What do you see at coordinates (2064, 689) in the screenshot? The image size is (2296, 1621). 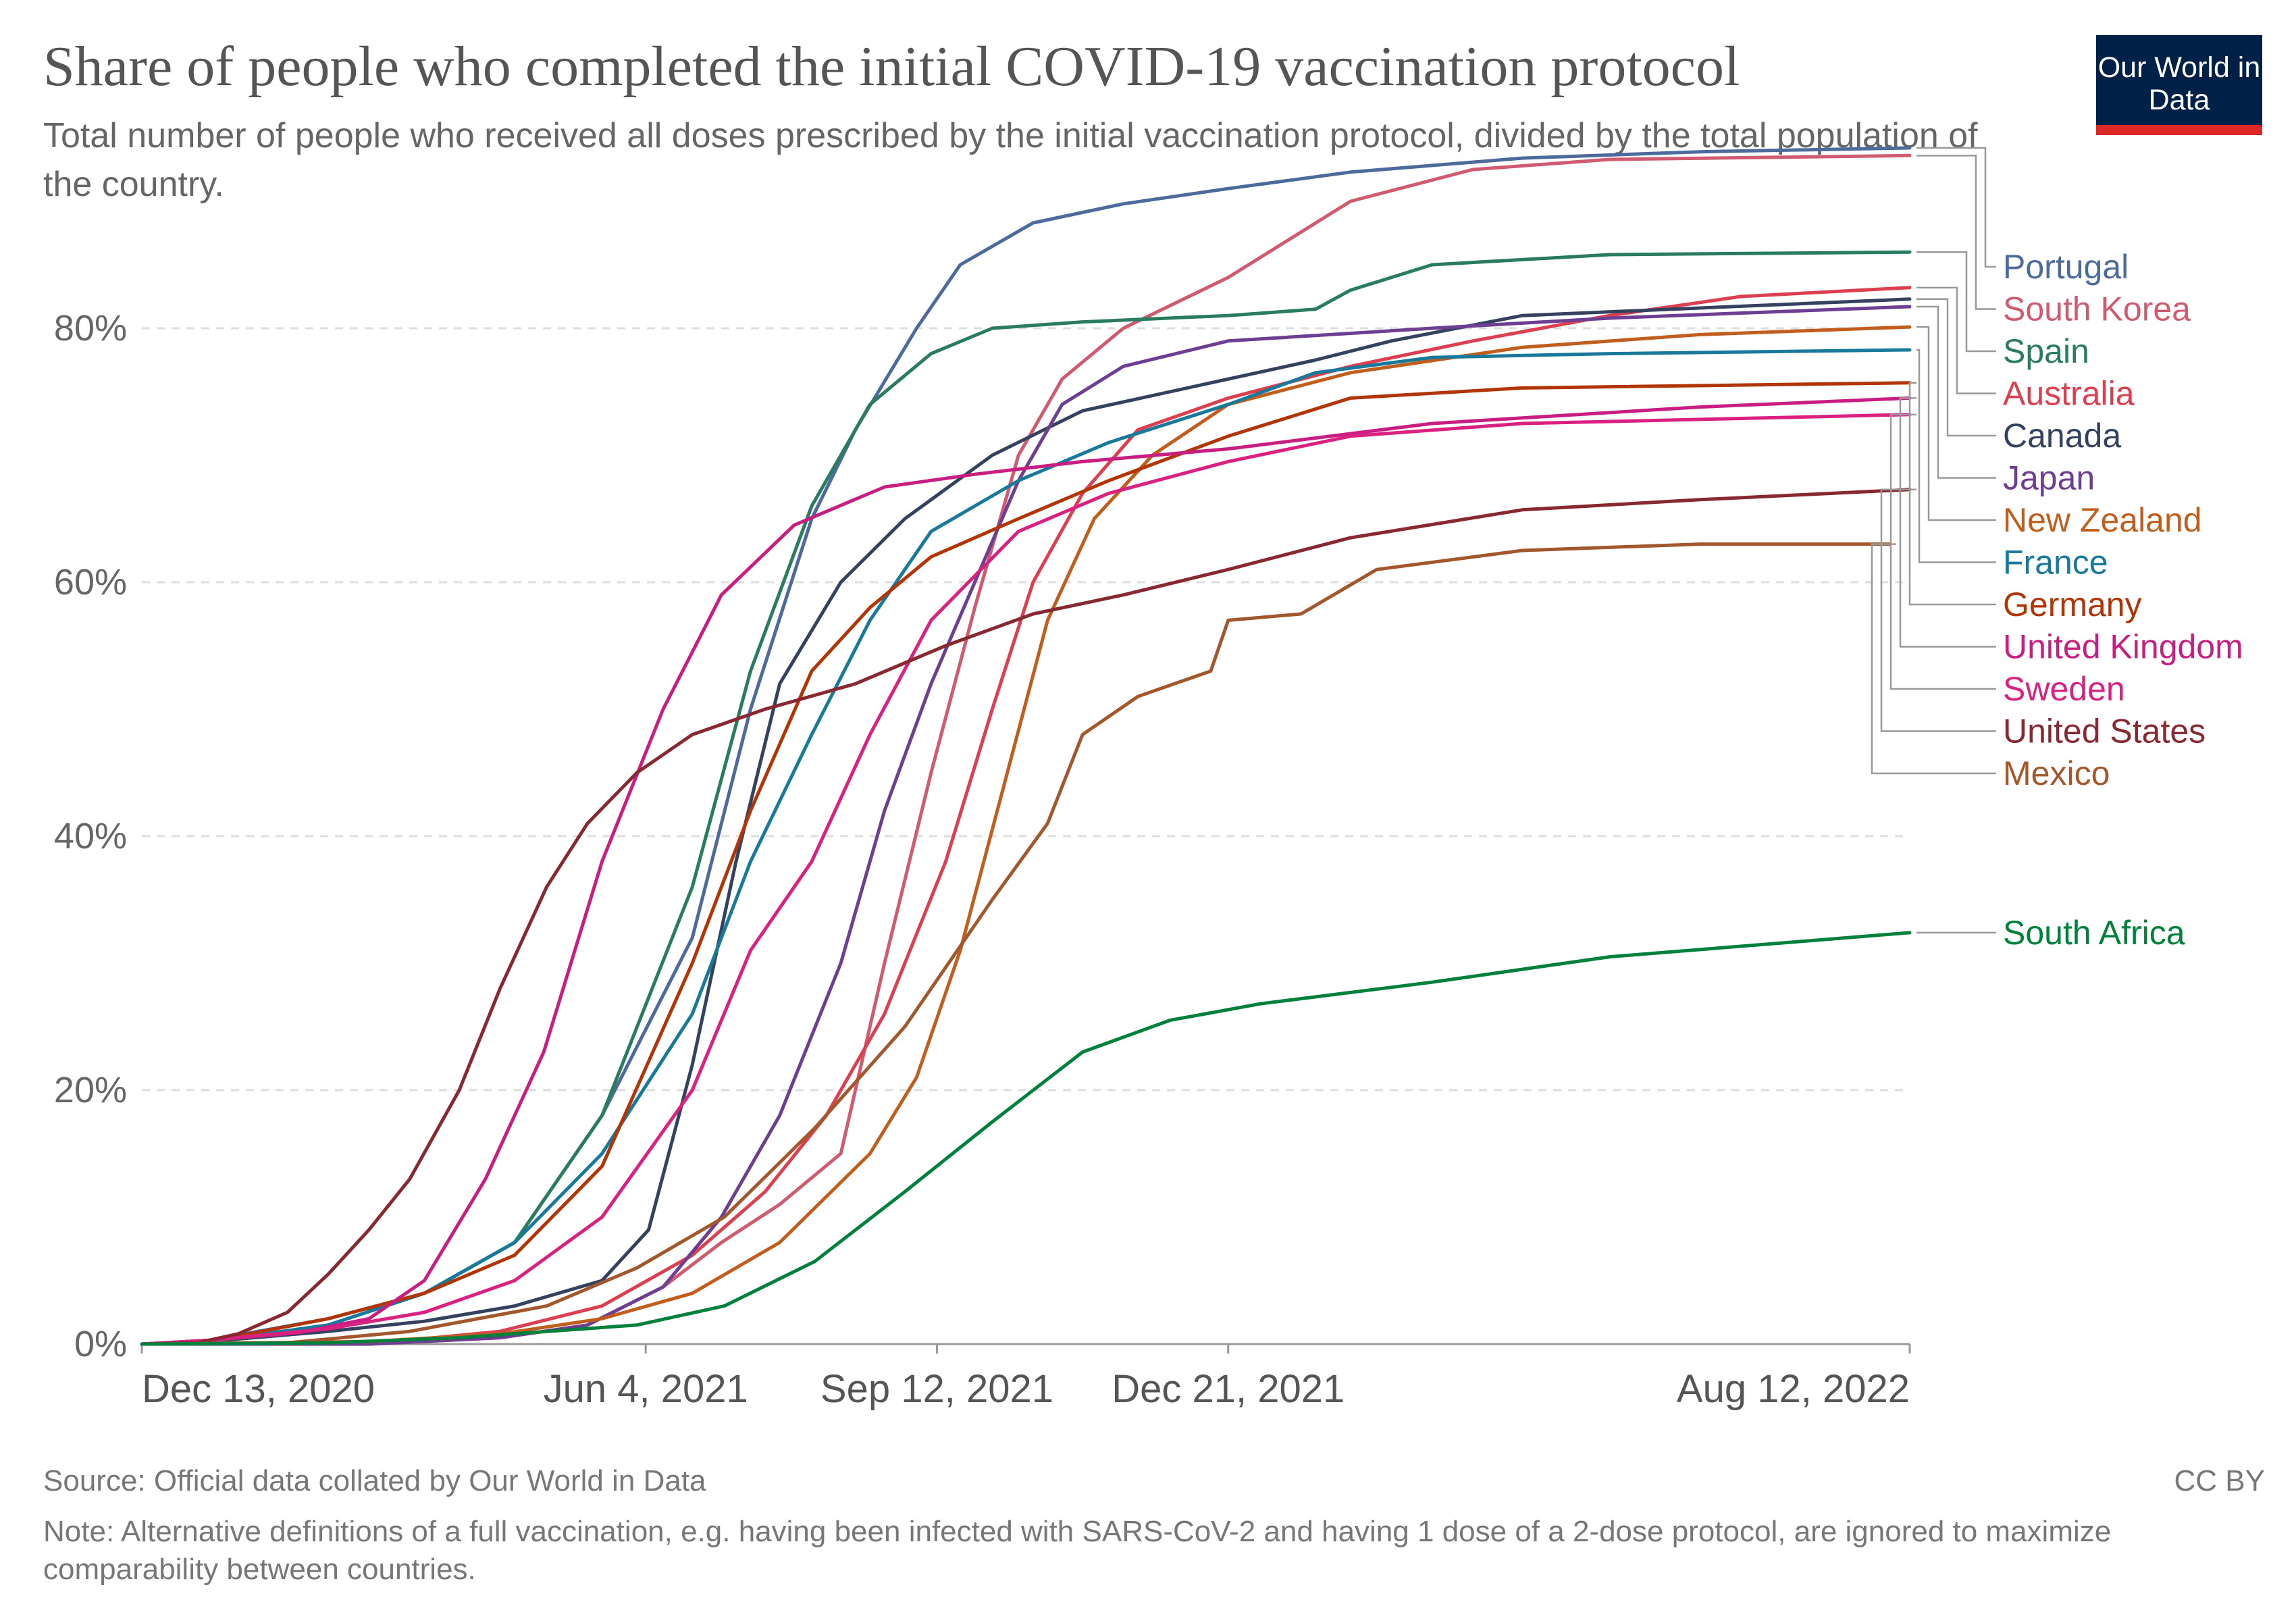 I see `legend-label-sweden: Sweden` at bounding box center [2064, 689].